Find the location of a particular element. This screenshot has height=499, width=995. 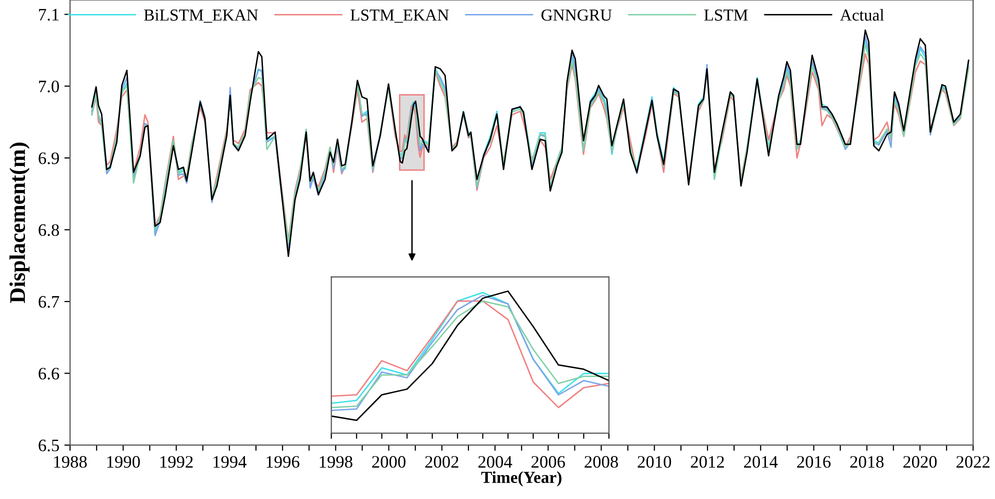

x-tick-label: 2010 is located at coordinates (655, 462).